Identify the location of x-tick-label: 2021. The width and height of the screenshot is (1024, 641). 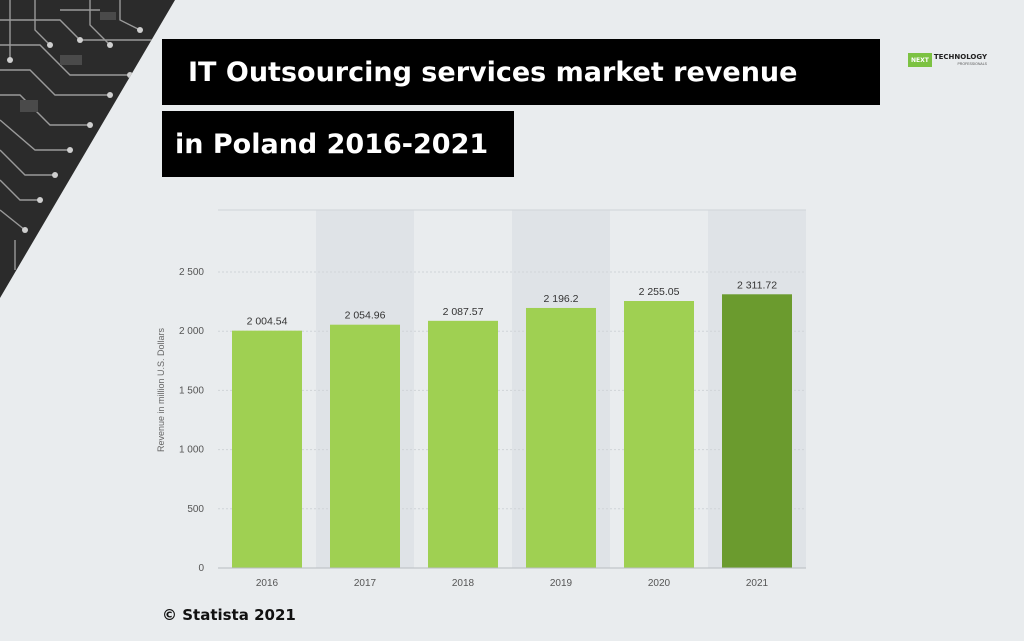
(757, 583).